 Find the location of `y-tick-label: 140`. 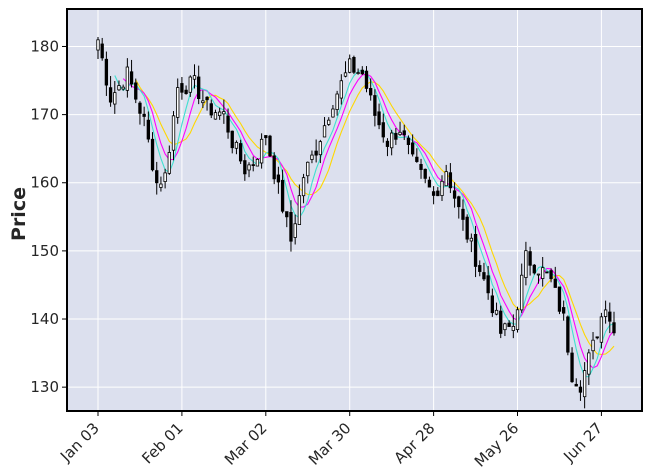

y-tick-label: 140 is located at coordinates (44, 319).